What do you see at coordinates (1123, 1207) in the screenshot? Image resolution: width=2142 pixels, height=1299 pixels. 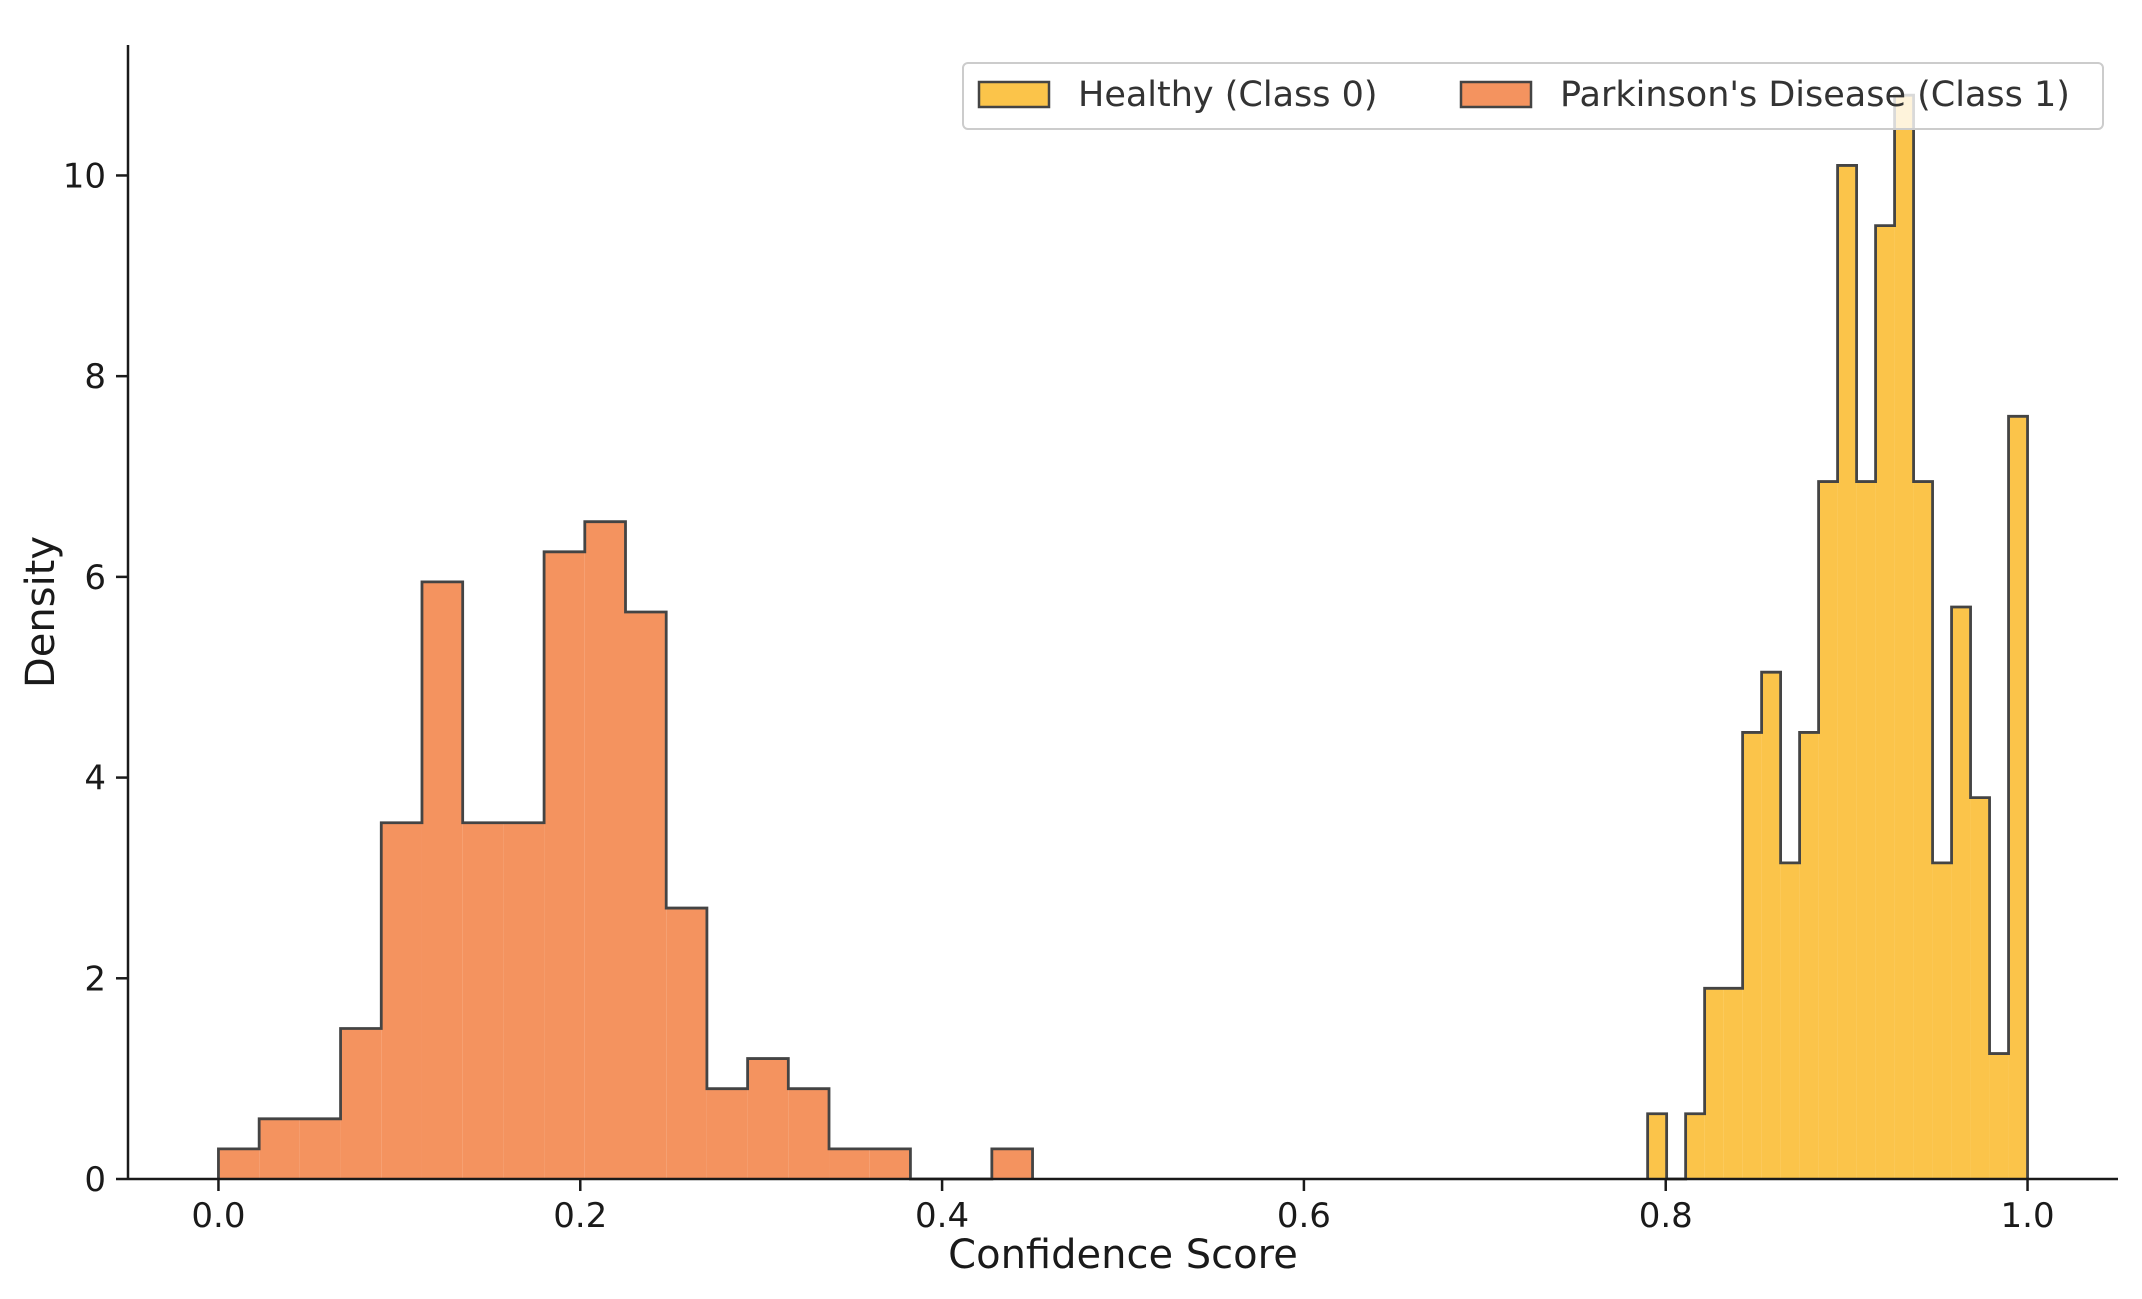 I see `x-ticks: 0.0 0.2 0.4 0.6 0.8 1.0` at bounding box center [1123, 1207].